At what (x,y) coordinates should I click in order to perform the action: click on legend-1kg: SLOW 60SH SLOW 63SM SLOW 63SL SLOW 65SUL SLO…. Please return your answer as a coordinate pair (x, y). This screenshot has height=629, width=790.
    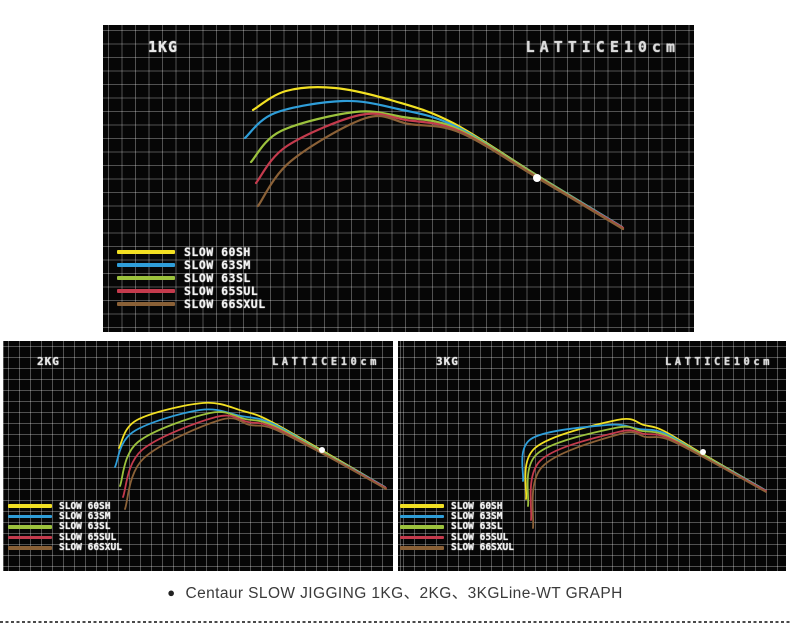
    Looking at the image, I should click on (191, 278).